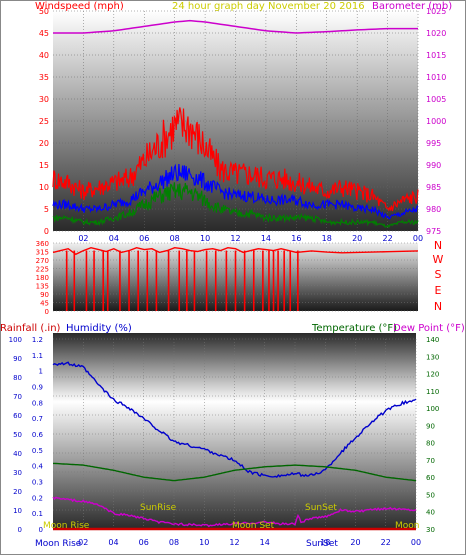 The height and width of the screenshot is (559, 466). I want to click on wind-tick-label: 30, so click(44, 99).